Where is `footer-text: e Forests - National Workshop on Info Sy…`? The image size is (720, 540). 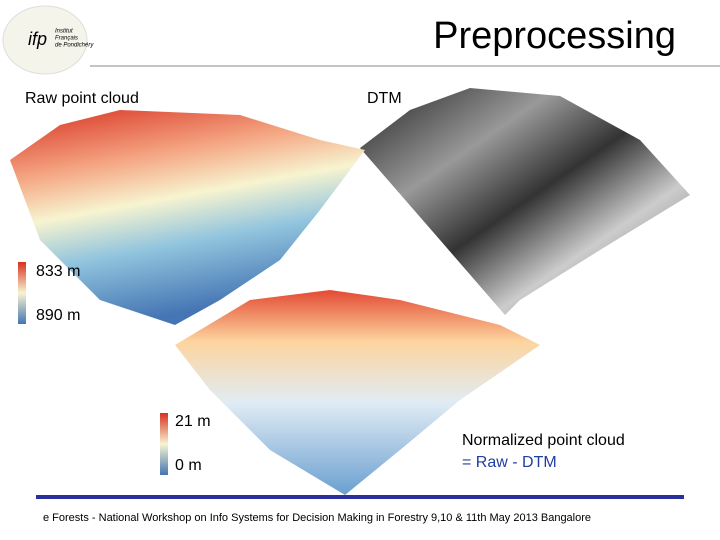 footer-text: e Forests - National Workshop on Info Sy… is located at coordinates (317, 518).